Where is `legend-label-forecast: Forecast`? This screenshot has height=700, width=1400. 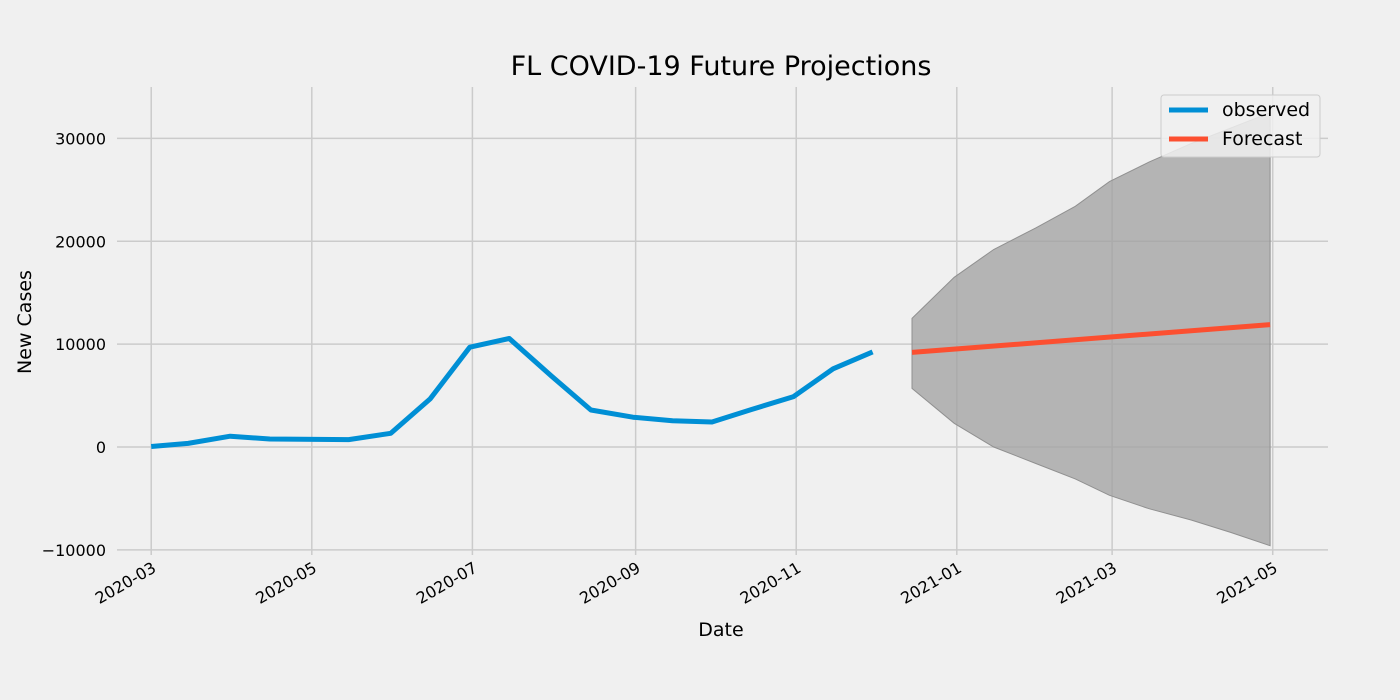 legend-label-forecast: Forecast is located at coordinates (1262, 139).